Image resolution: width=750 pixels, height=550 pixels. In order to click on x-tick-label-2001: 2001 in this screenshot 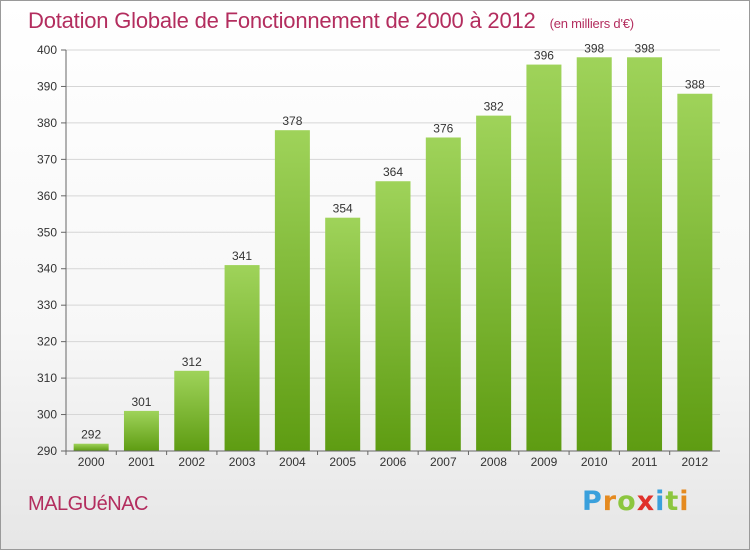, I will do `click(141, 462)`.